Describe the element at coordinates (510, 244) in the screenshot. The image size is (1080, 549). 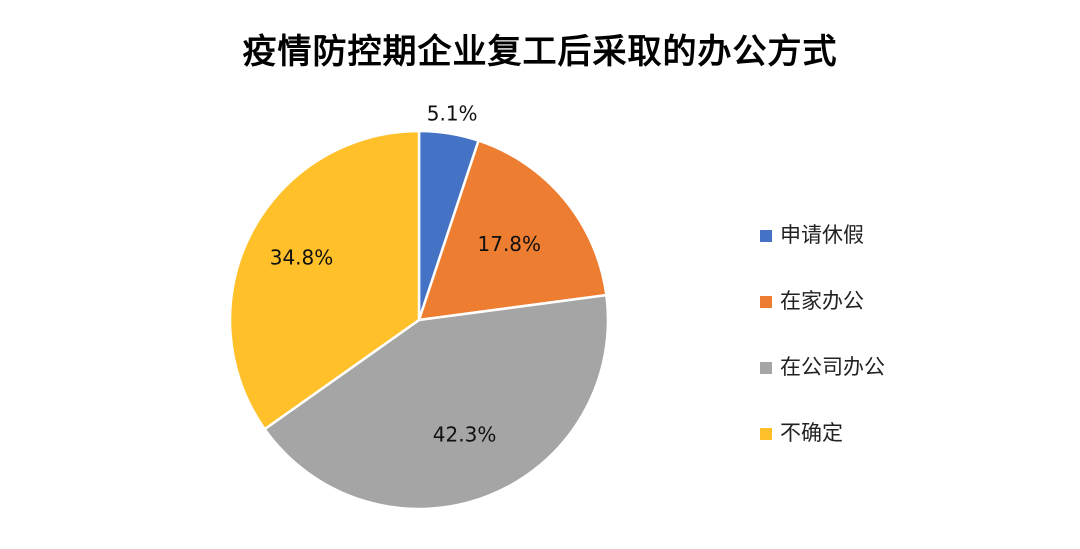
I see `data-label-home: 17.8%` at that location.